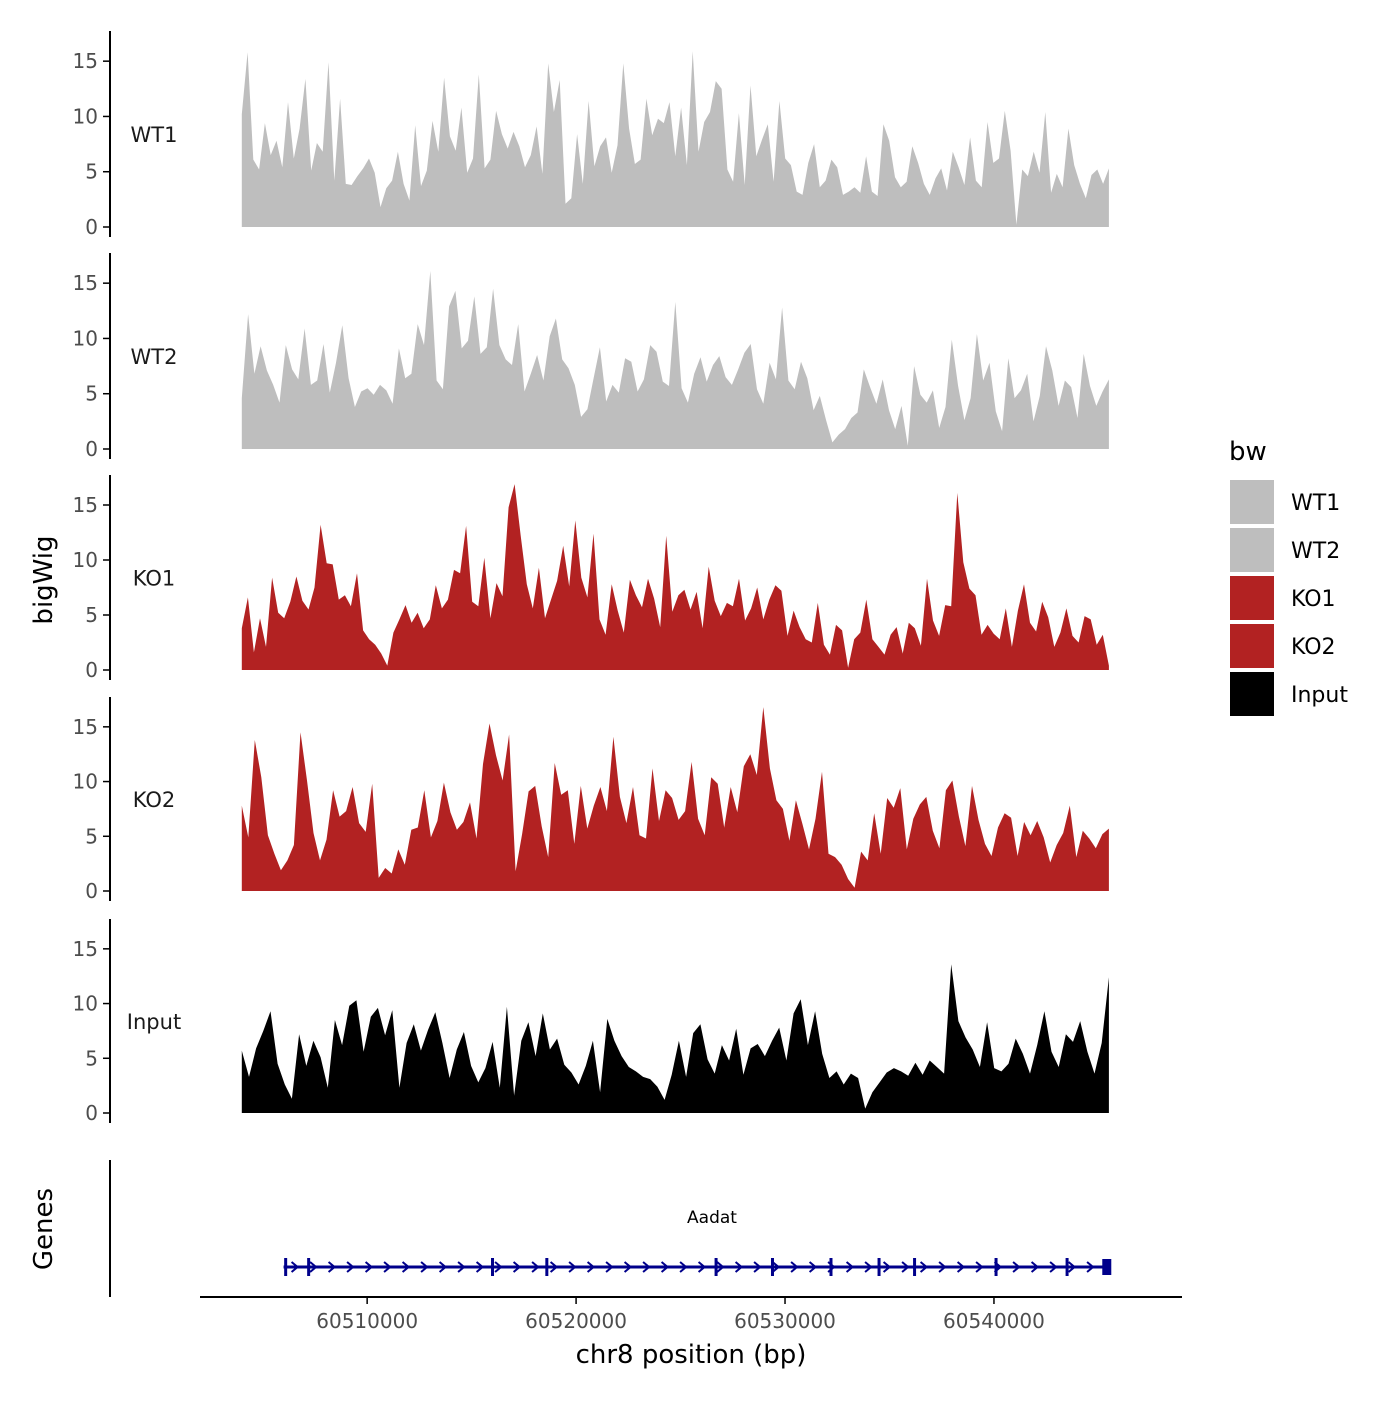 Image resolution: width=1400 pixels, height=1404 pixels. Describe the element at coordinates (691, 1355) in the screenshot. I see `x-axis-label: chr8 position (bp)` at that location.